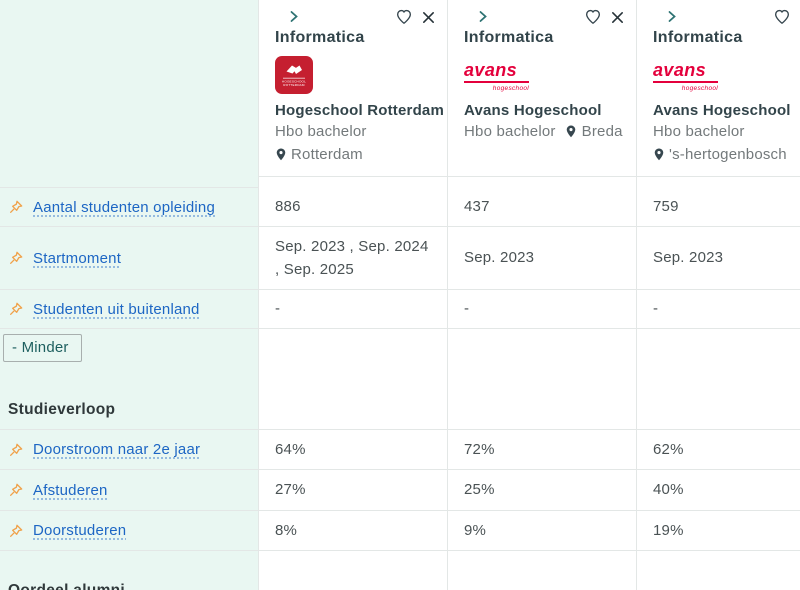 The height and width of the screenshot is (590, 800). What do you see at coordinates (352, 207) in the screenshot?
I see `cell-value: 886` at bounding box center [352, 207].